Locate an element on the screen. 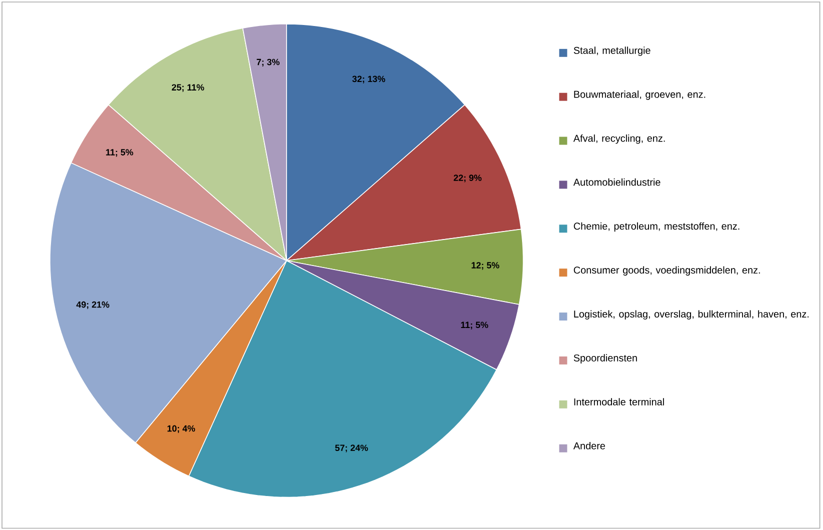  legend-label: Logistiek, opslag, overslag, bulkterminal, haven, enz. is located at coordinates (691, 315).